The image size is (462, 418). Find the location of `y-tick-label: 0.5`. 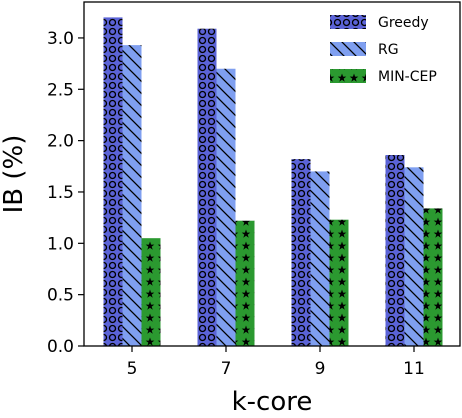

y-tick-label: 0.5 is located at coordinates (60, 296).